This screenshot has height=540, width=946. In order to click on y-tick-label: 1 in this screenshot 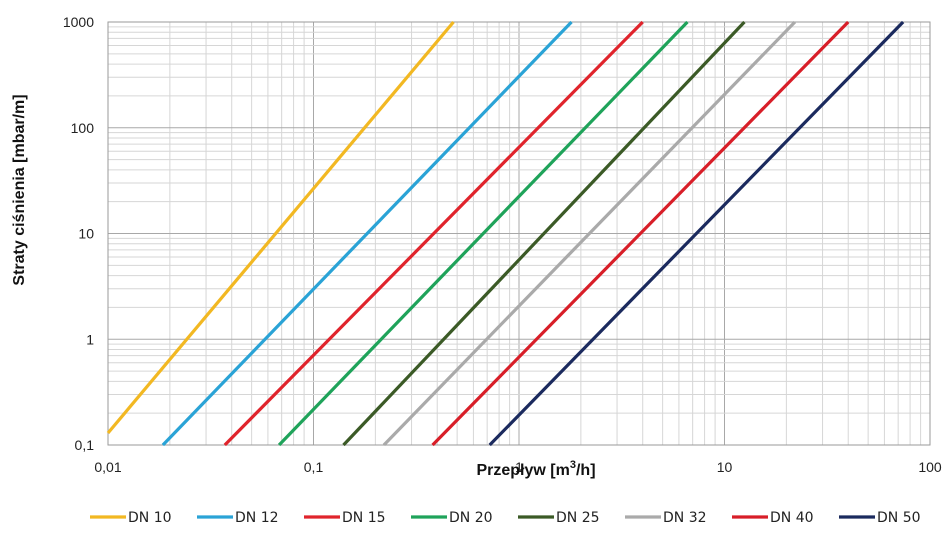, I will do `click(90, 339)`.